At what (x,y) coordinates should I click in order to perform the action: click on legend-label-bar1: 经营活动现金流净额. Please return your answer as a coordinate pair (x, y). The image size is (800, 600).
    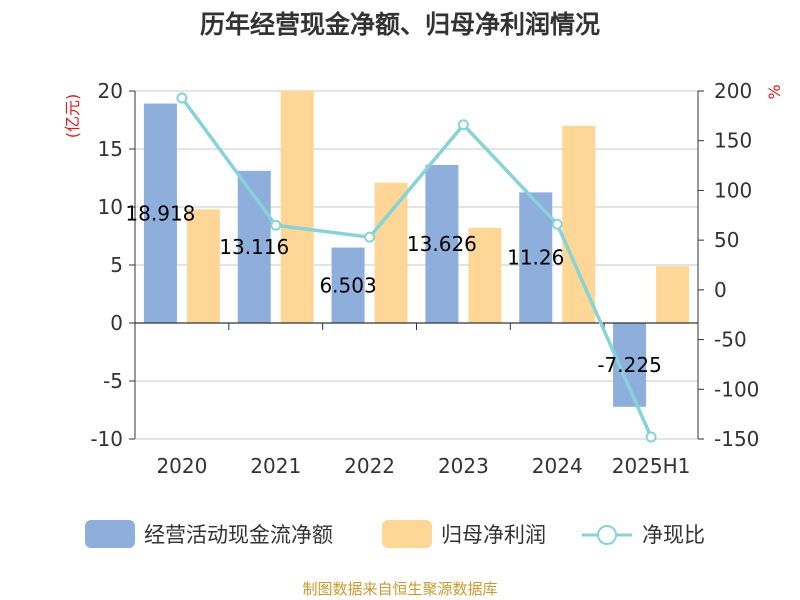
    Looking at the image, I should click on (238, 535).